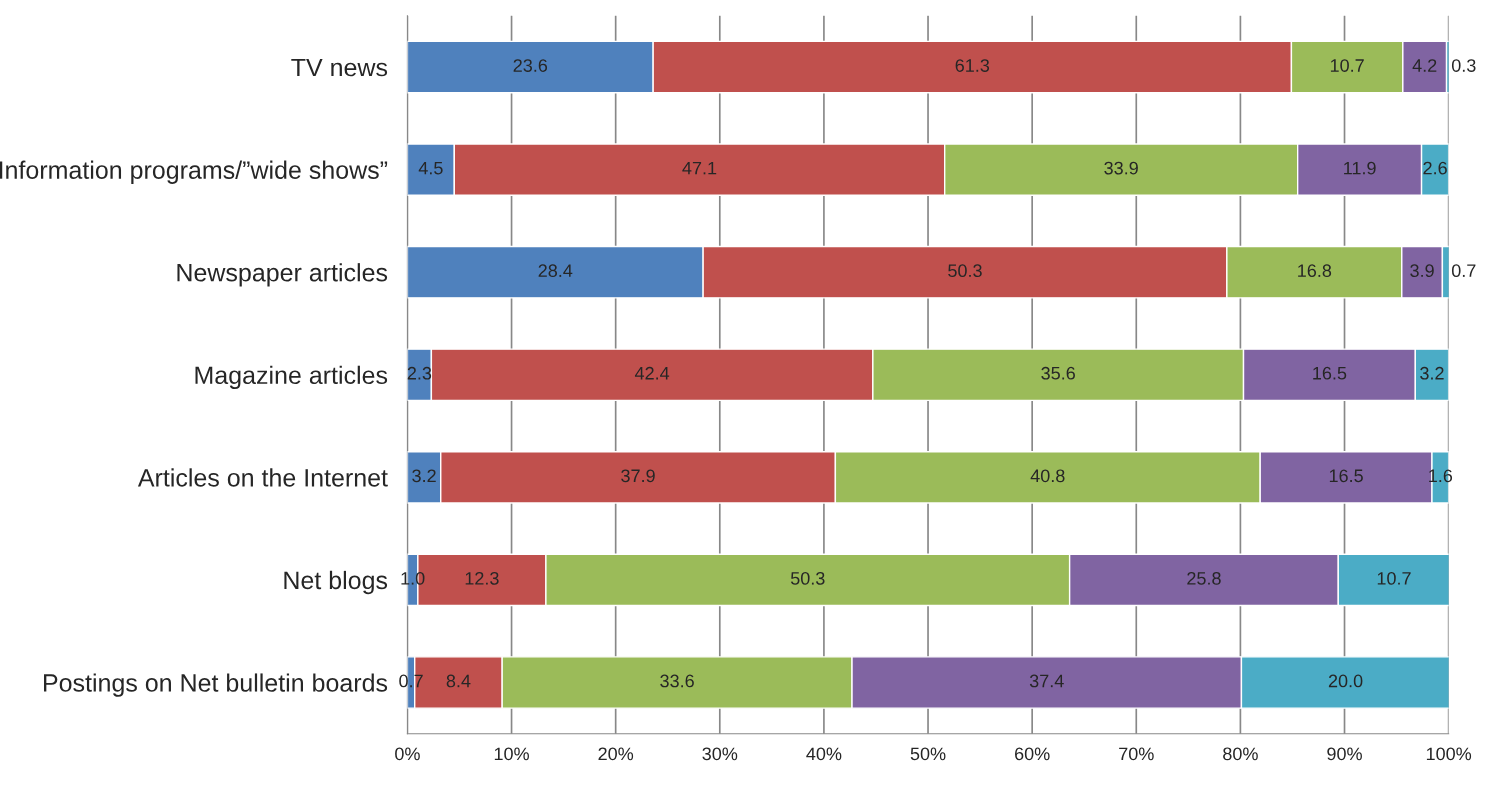 This screenshot has width=1509, height=789. I want to click on data-label: 11.9, so click(1360, 168).